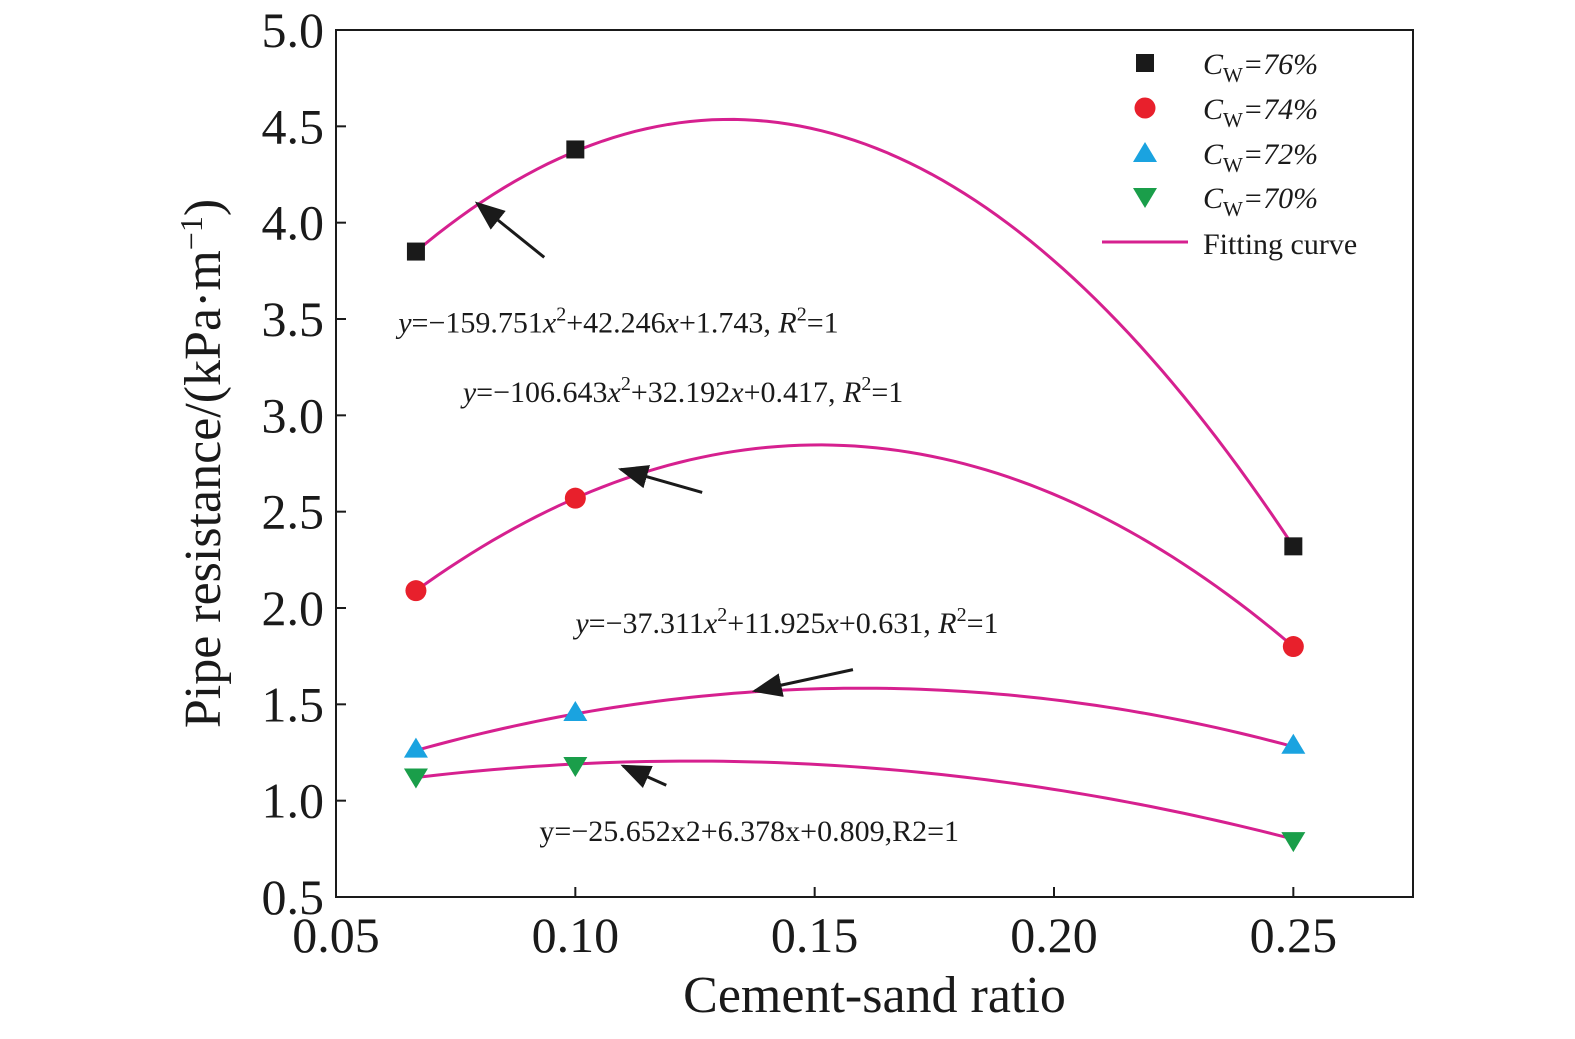 The image size is (1575, 1039). I want to click on y-tick-label: 5.0, so click(293, 30).